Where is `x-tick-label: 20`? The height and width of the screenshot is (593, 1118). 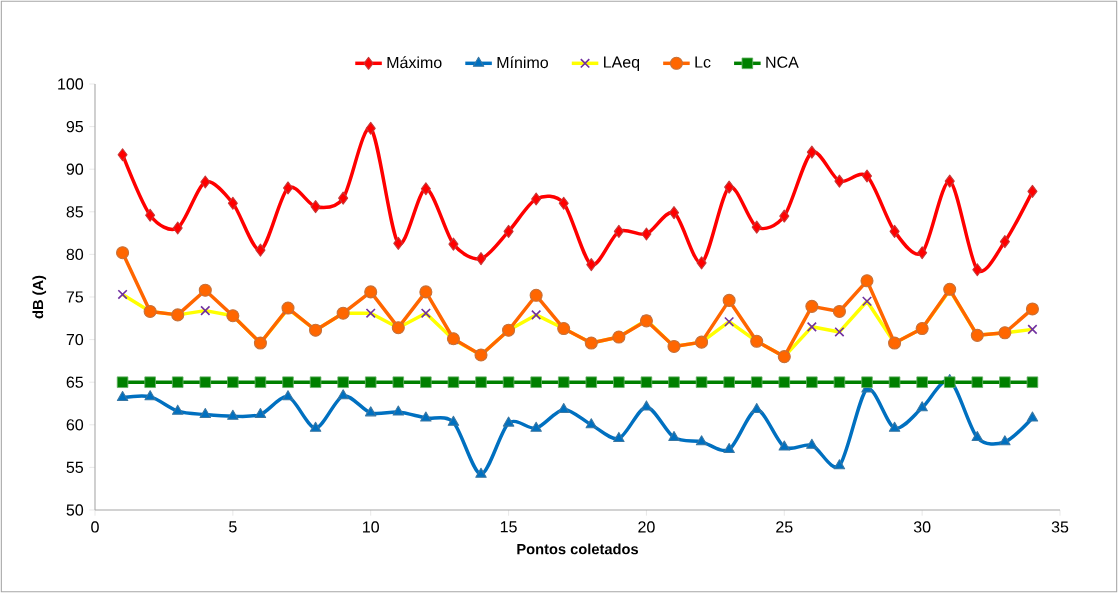 x-tick-label: 20 is located at coordinates (646, 527).